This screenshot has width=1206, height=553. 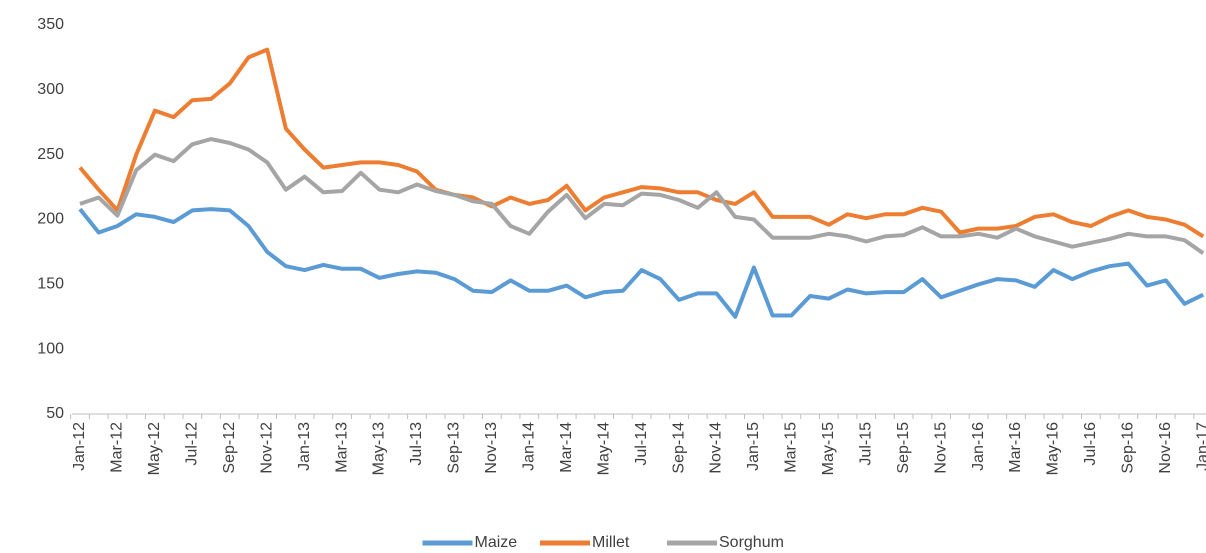 I want to click on x-tick-label: May-14, so click(x=603, y=448).